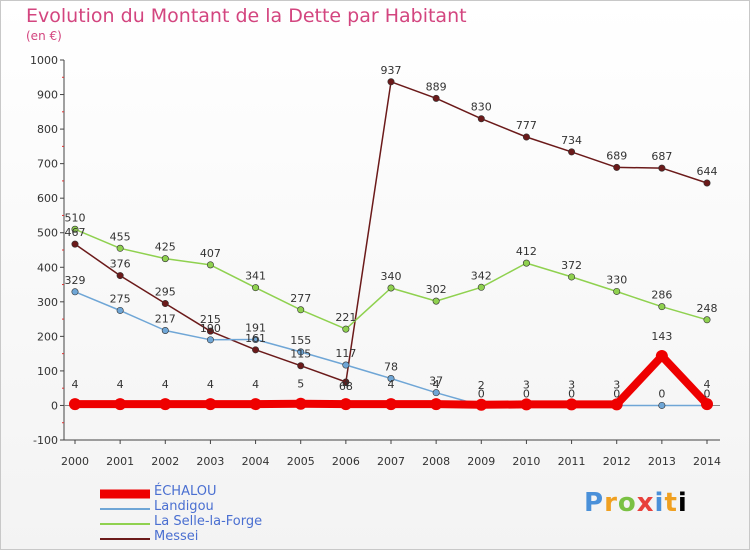  What do you see at coordinates (125, 493) in the screenshot?
I see `legend-swatch-echalou` at bounding box center [125, 493].